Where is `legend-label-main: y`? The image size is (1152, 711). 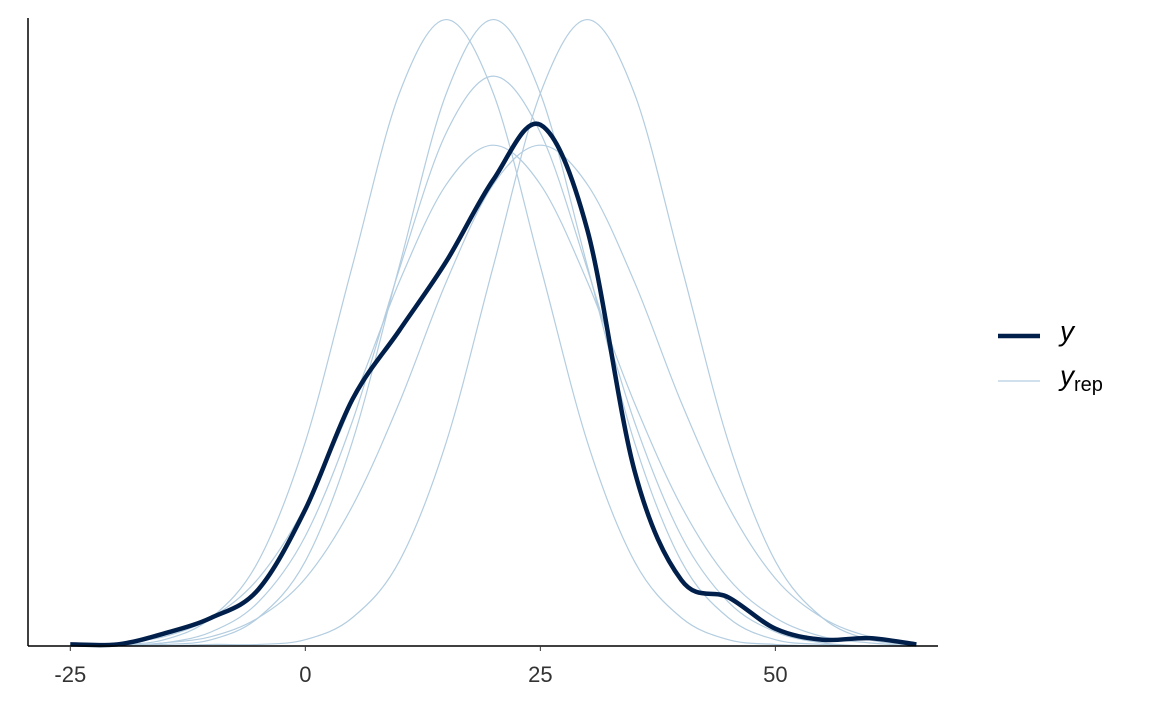 legend-label-main: y is located at coordinates (1067, 375).